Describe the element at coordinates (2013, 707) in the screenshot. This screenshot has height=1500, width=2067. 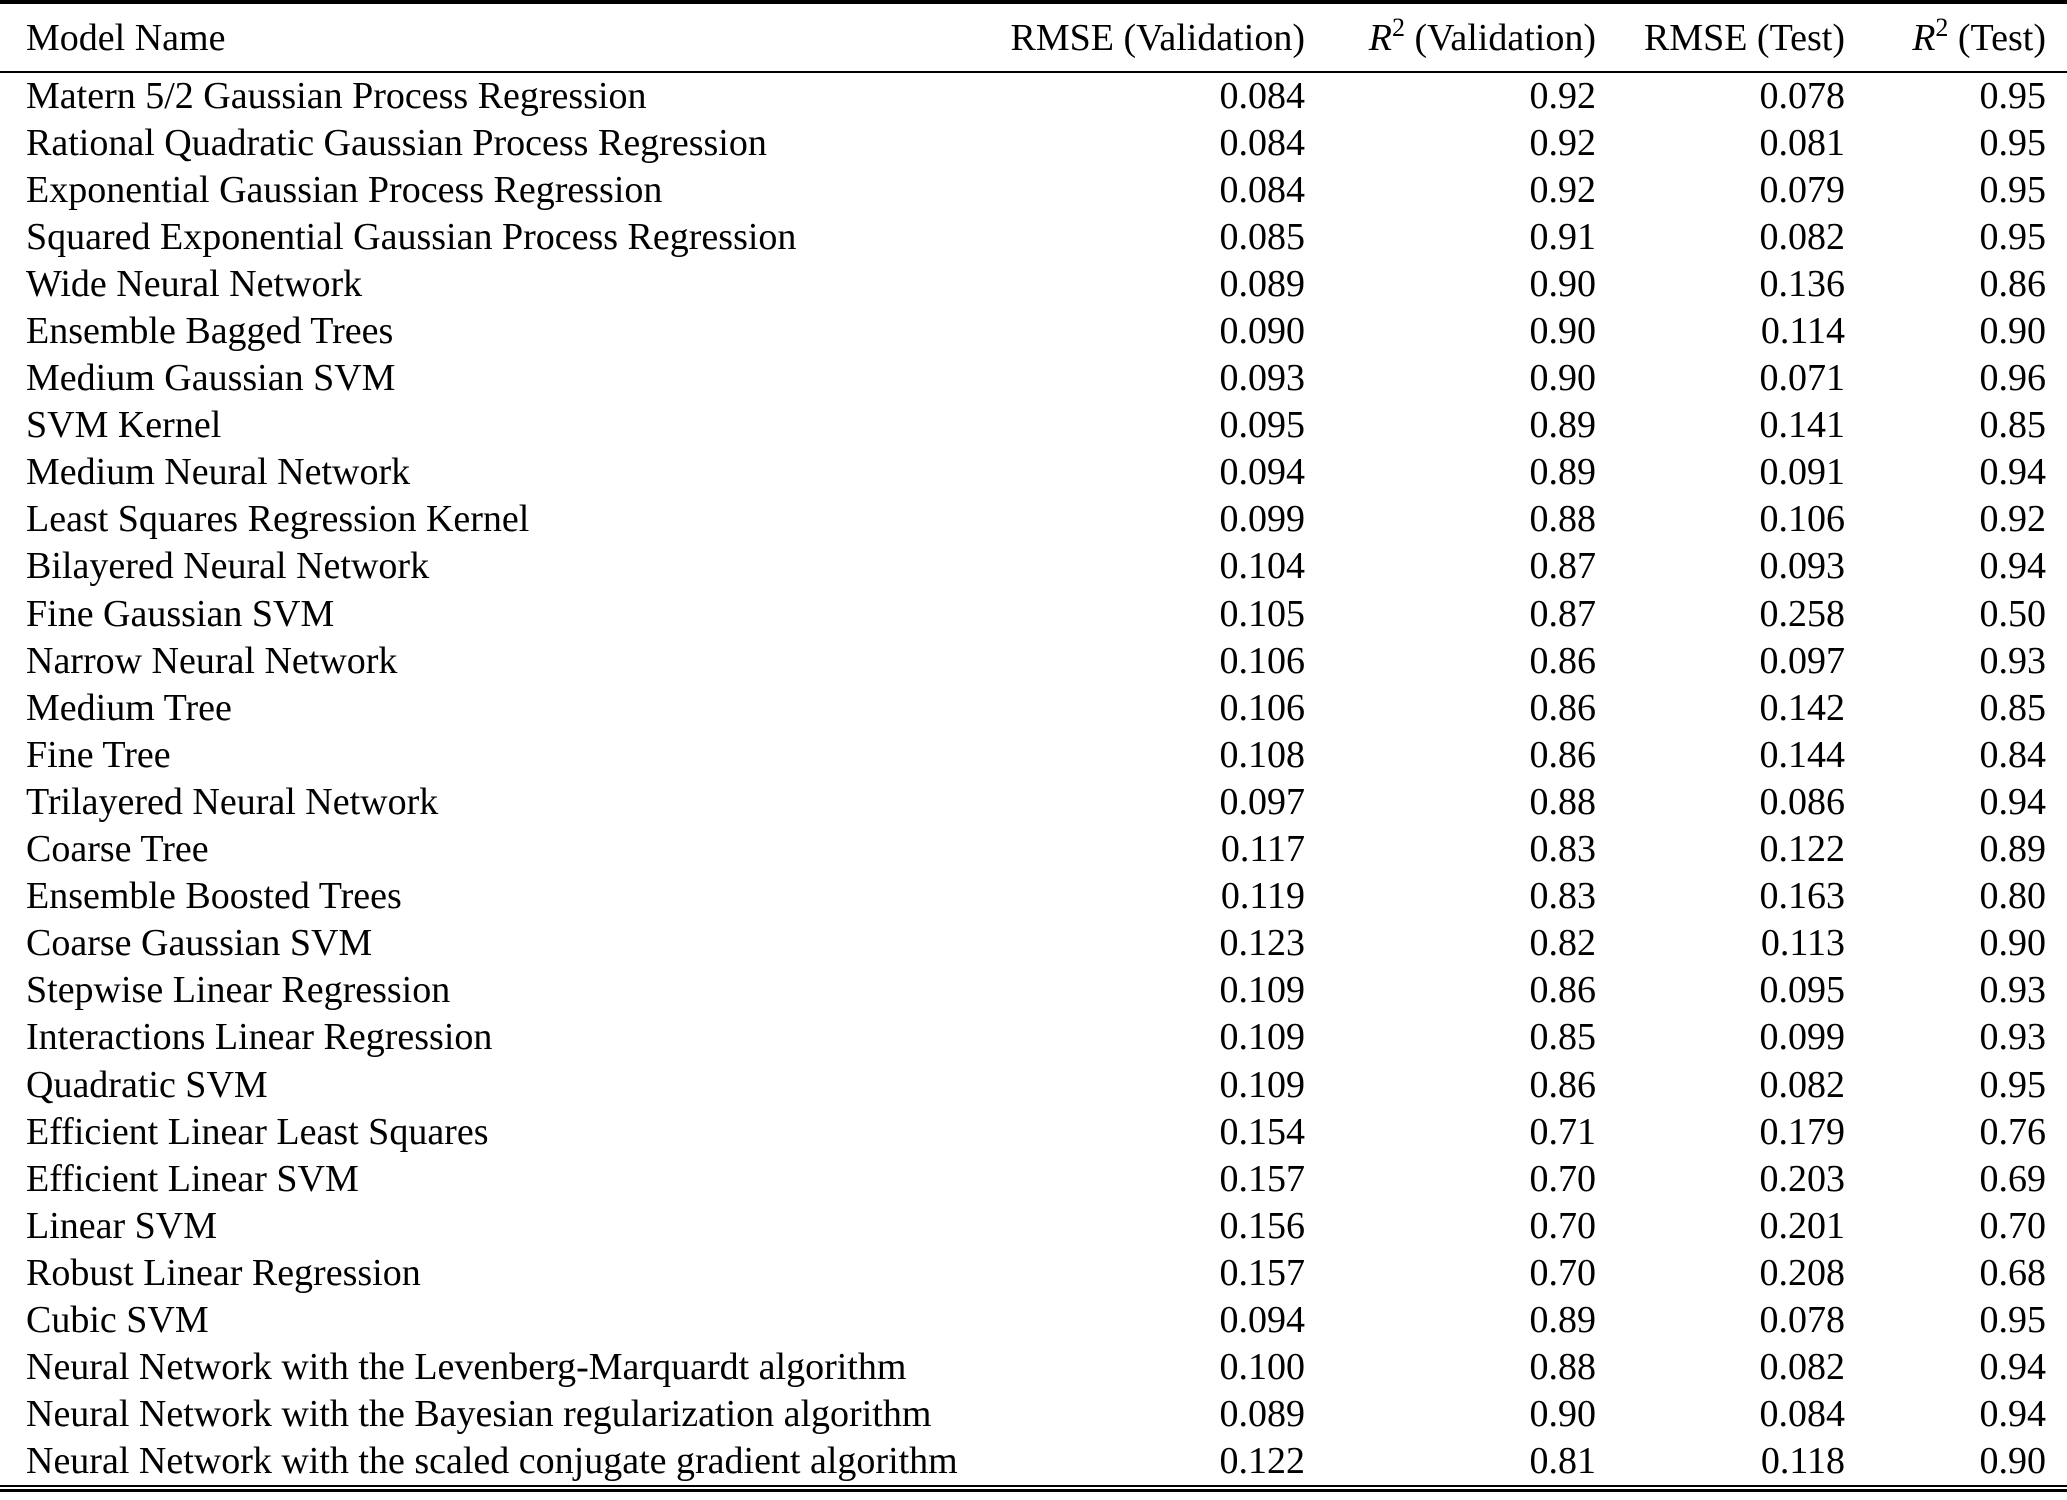
I see `r2-test-cell: 0.85` at that location.